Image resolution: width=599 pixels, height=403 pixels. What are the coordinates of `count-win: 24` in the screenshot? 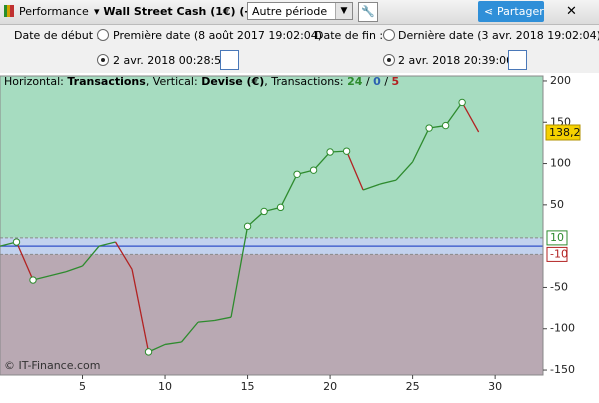 It's located at (355, 81).